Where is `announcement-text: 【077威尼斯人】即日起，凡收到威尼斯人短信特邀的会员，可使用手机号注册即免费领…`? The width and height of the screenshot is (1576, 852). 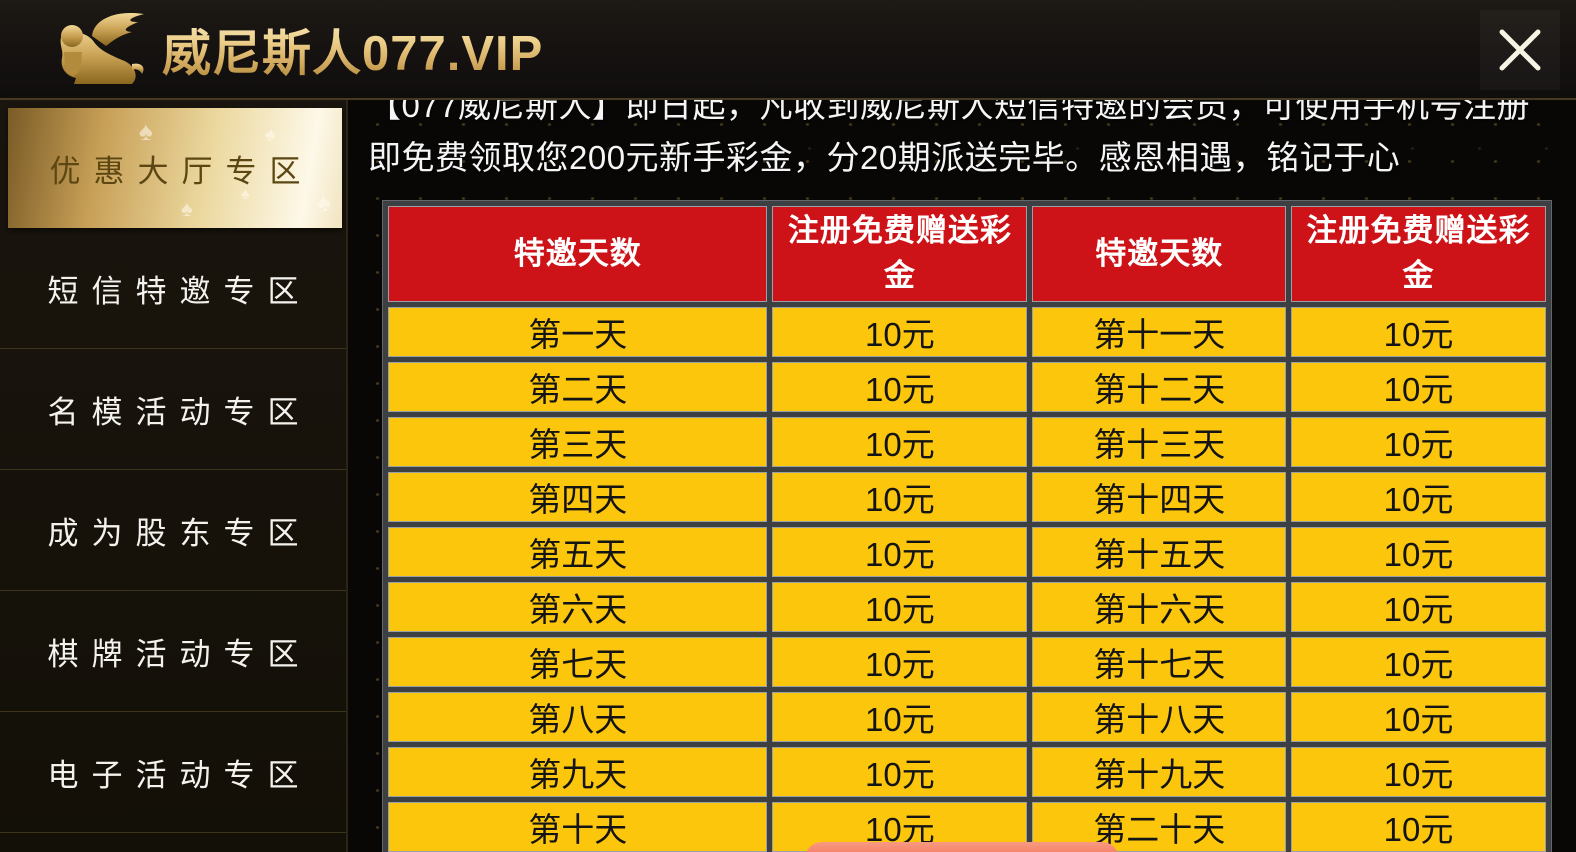
announcement-text: 【077威尼斯人】即日起，凡收到威尼斯人短信特邀的会员，可使用手机号注册即免费领… is located at coordinates (949, 138).